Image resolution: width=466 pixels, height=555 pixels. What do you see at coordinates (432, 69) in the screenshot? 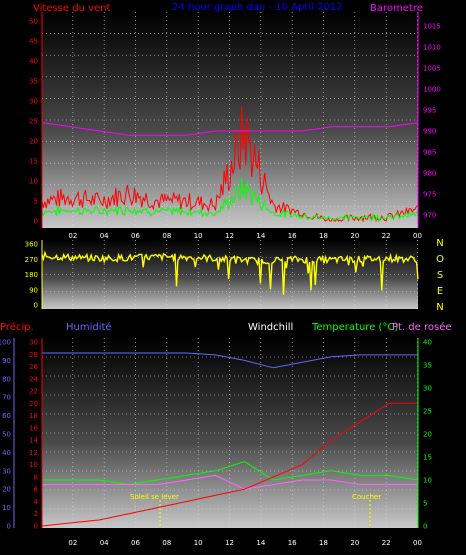
I see `axis-tick-label: 1005` at bounding box center [432, 69].